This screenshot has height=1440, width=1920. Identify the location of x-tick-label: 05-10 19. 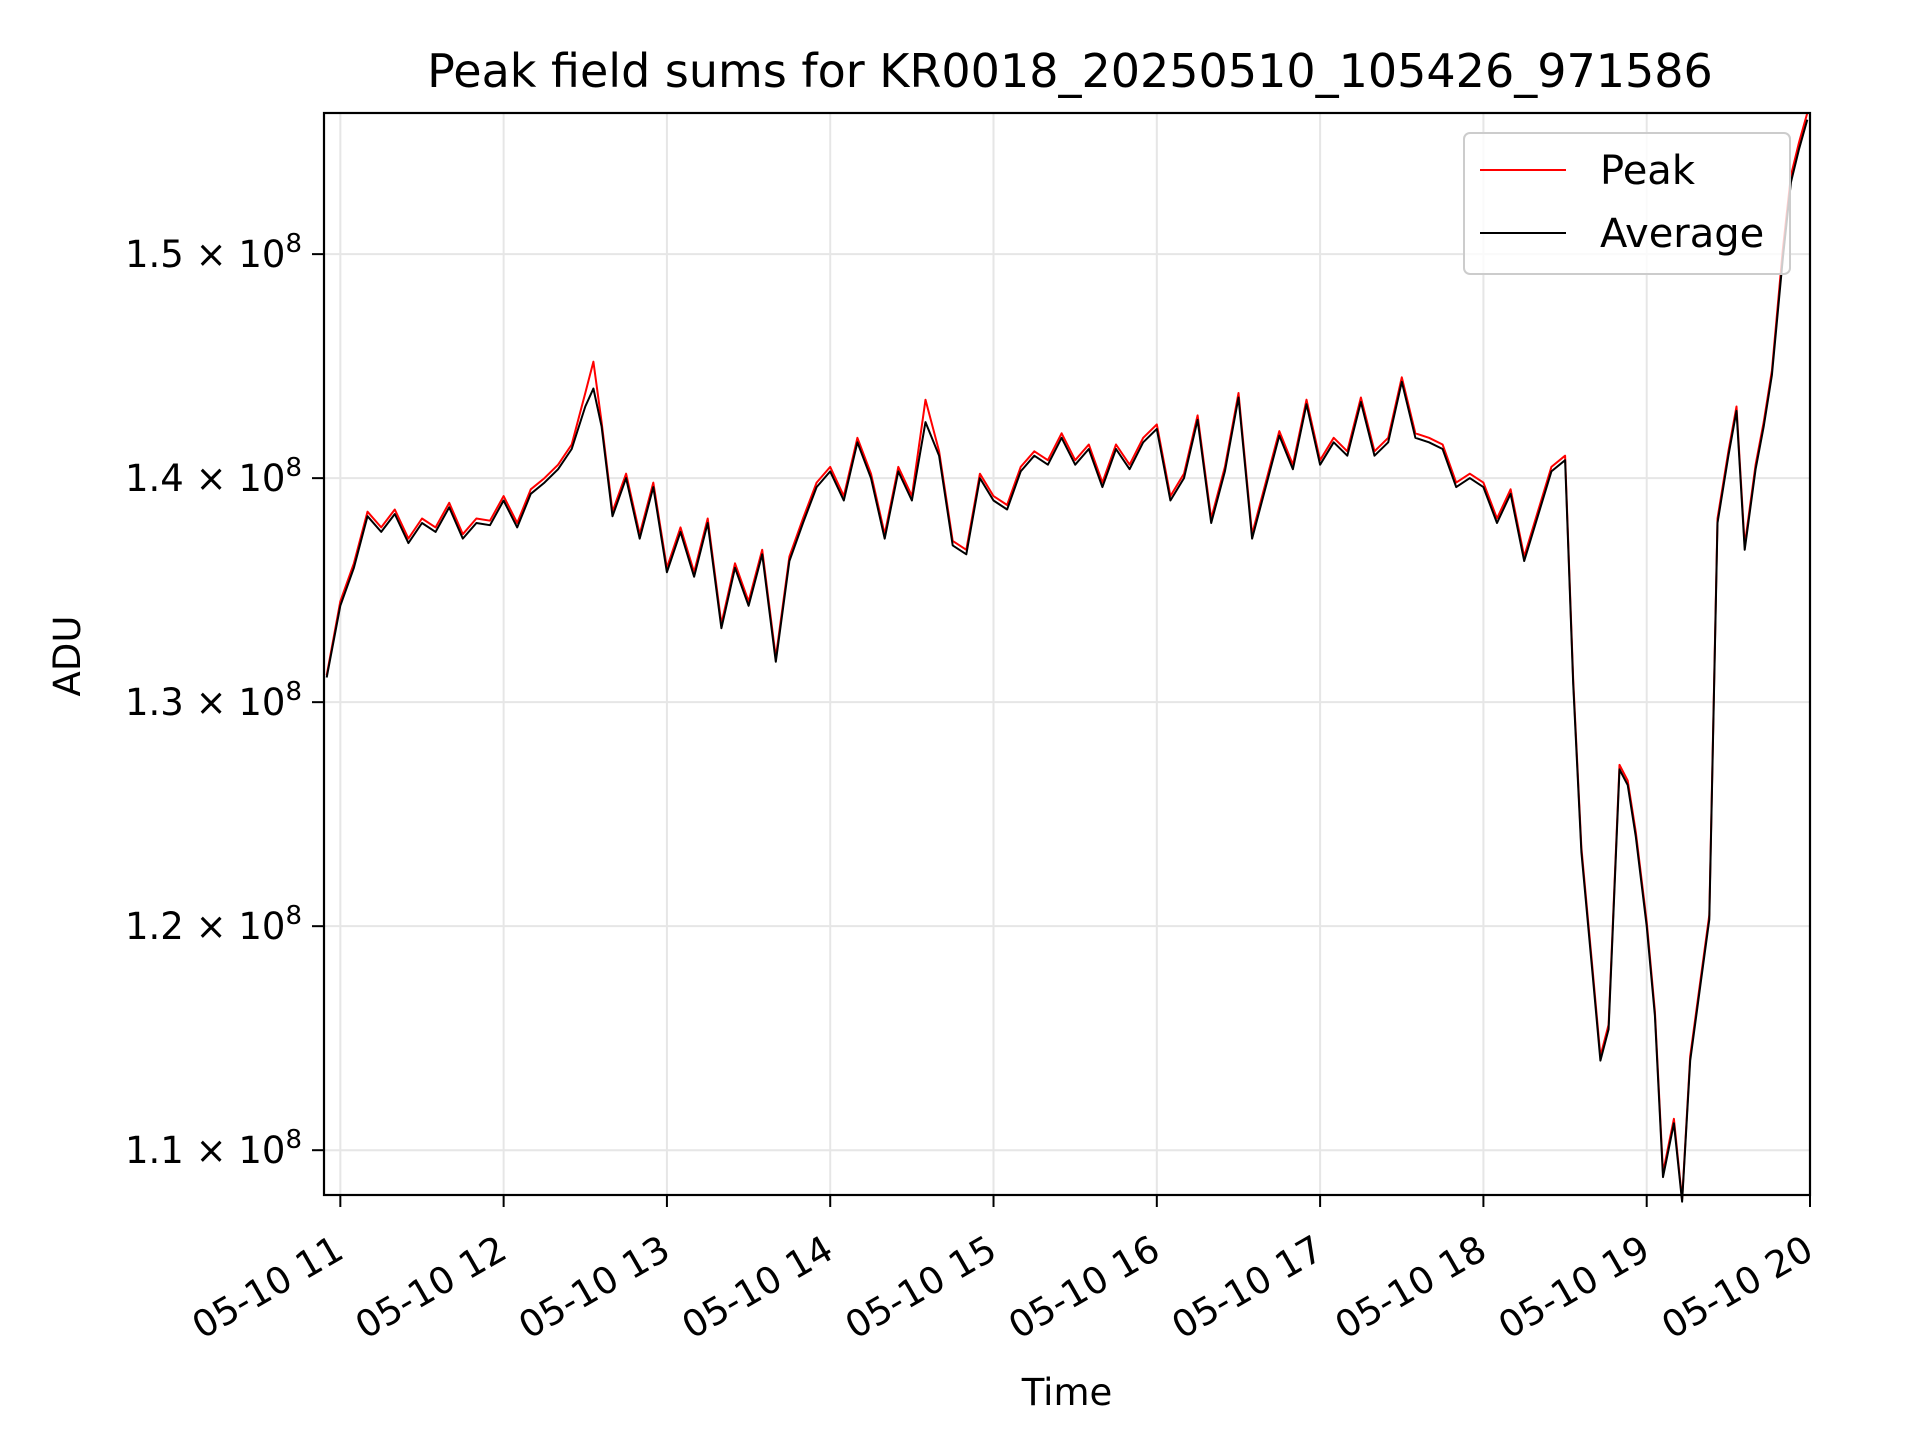
(1574, 1287).